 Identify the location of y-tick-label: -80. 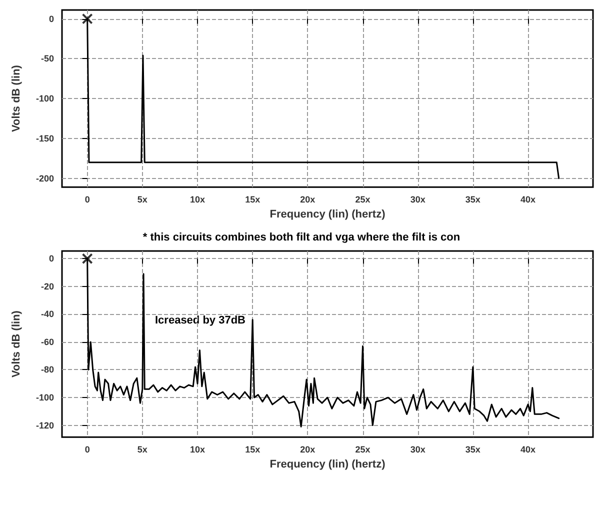
(47, 369).